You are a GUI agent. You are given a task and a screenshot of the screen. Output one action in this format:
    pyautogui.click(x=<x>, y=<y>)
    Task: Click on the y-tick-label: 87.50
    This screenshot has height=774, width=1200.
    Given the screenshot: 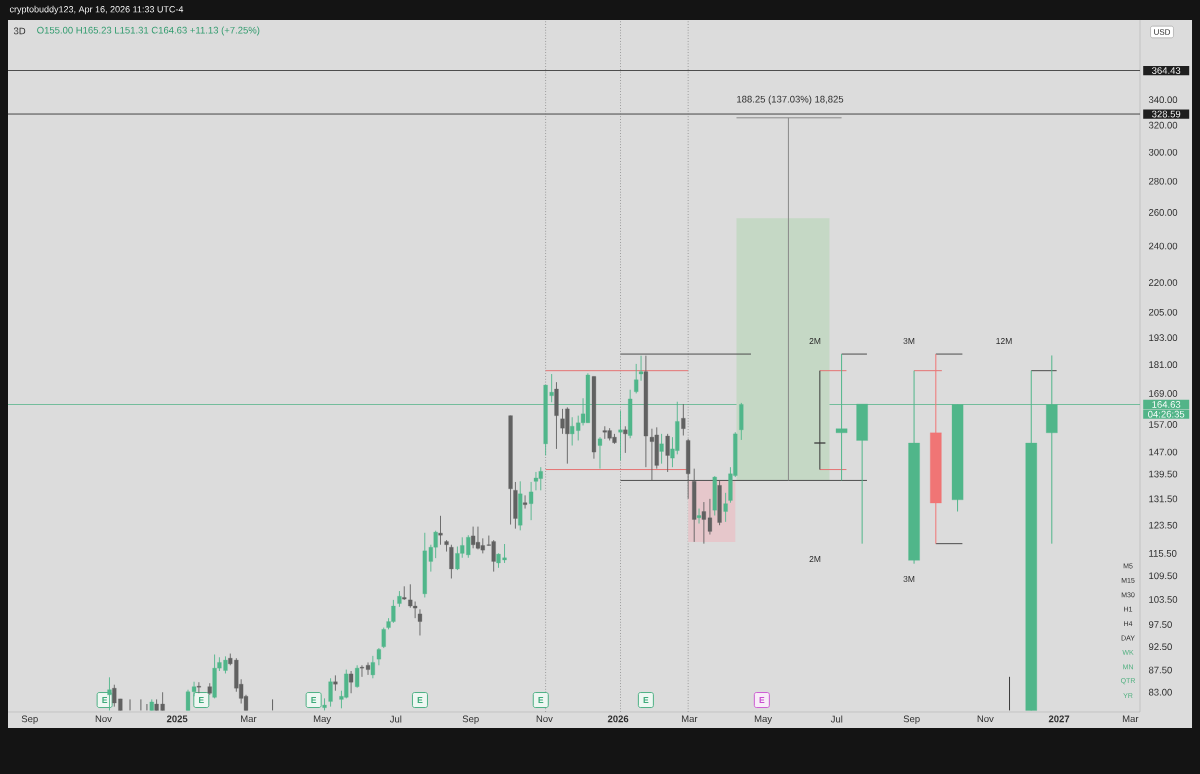 What is the action you would take?
    pyautogui.click(x=1160, y=670)
    